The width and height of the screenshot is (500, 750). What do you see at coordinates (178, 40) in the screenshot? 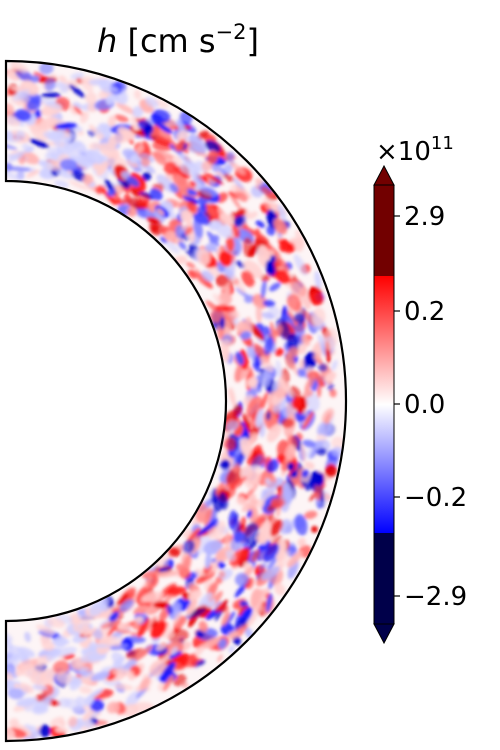
I see `chart-title: h [cm s−2]` at bounding box center [178, 40].